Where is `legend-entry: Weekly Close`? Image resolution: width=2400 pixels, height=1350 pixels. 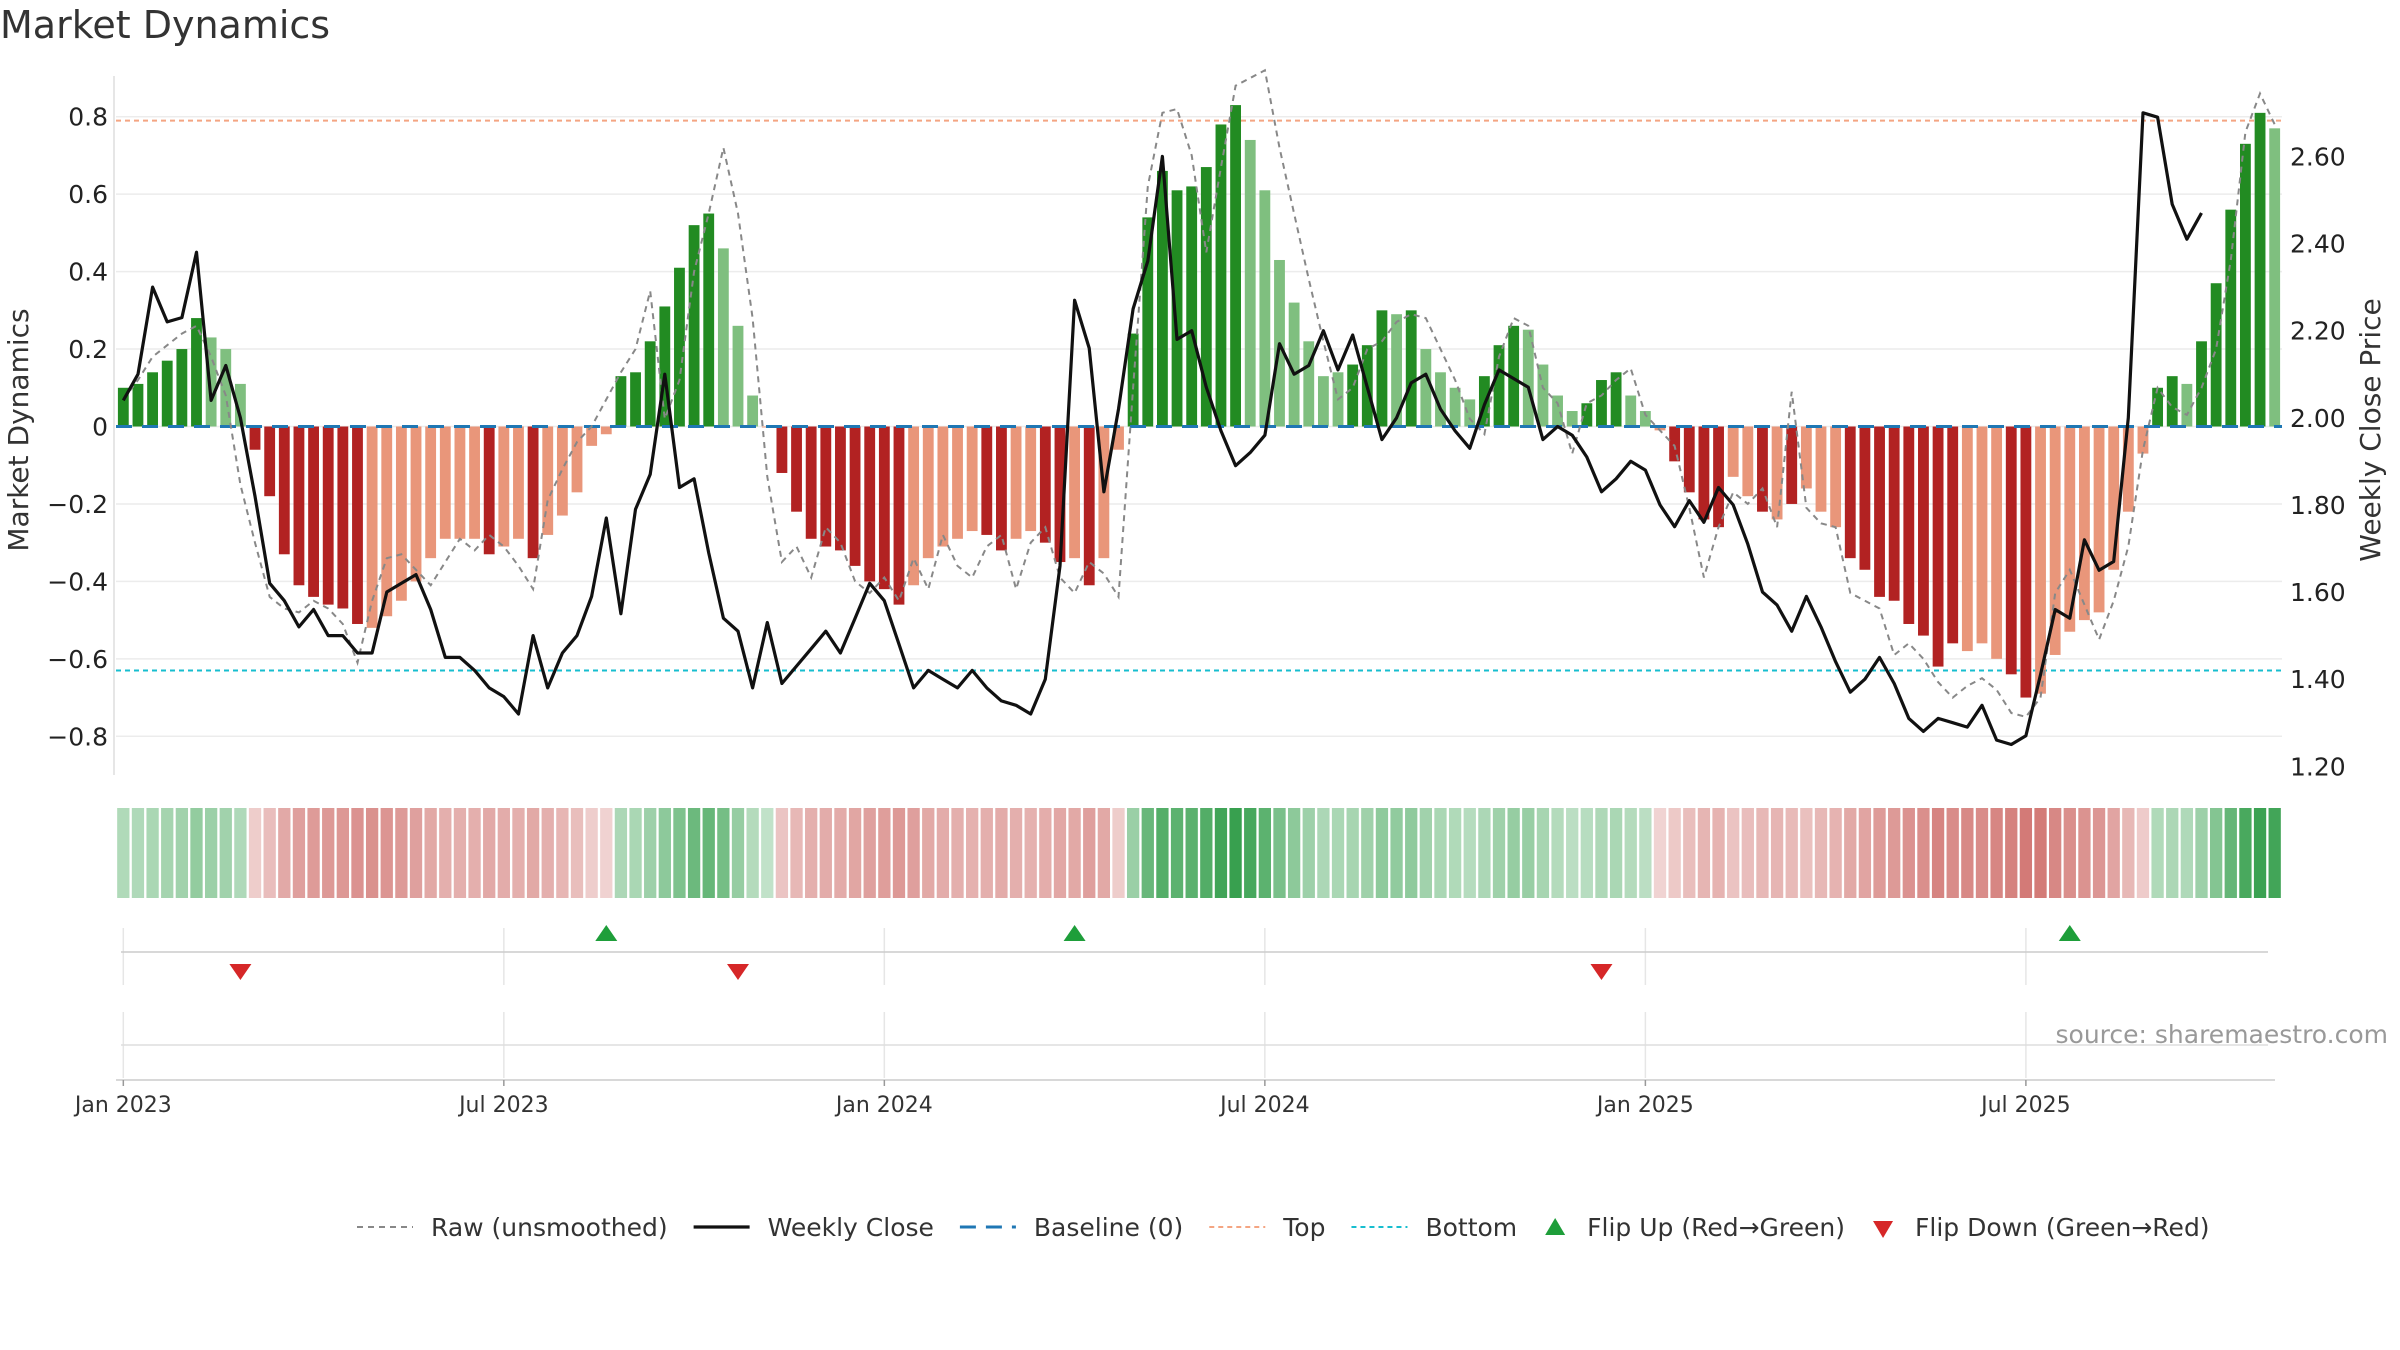
legend-entry: Weekly Close is located at coordinates (813, 1227).